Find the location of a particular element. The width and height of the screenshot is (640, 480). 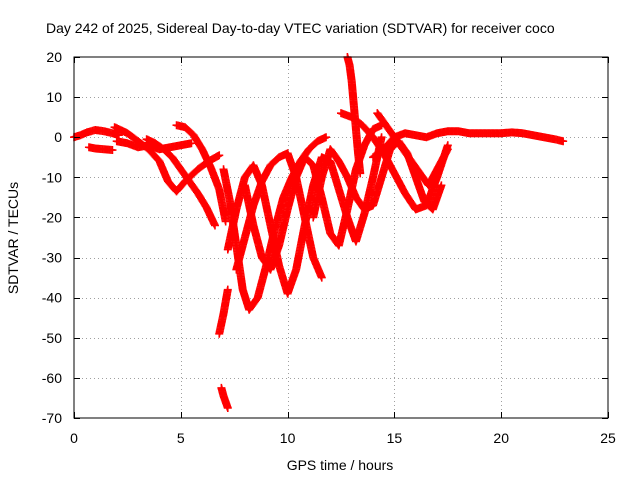

y-axis-title: SDTVAR / TECUs is located at coordinates (13, 238).